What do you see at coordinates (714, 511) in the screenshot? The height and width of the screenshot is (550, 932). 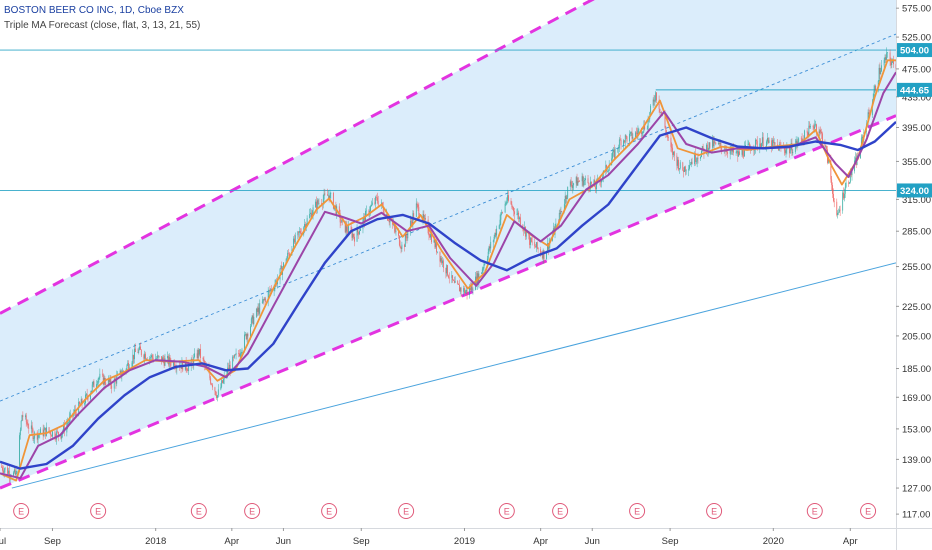 I see `earnings-marker: E` at bounding box center [714, 511].